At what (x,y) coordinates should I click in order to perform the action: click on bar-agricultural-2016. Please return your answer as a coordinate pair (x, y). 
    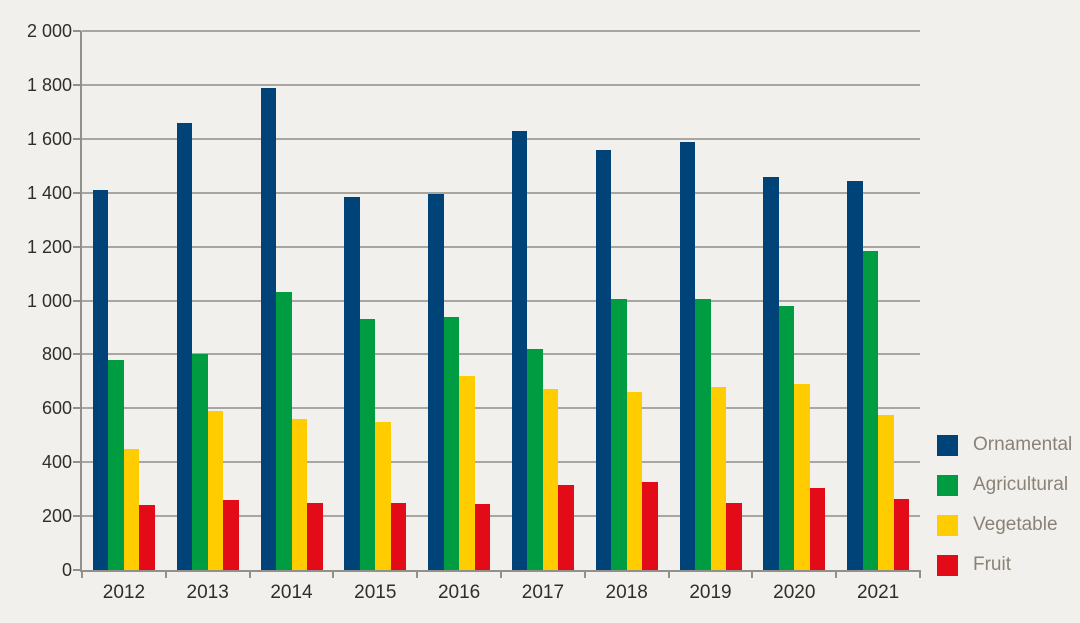
    Looking at the image, I should click on (451, 443).